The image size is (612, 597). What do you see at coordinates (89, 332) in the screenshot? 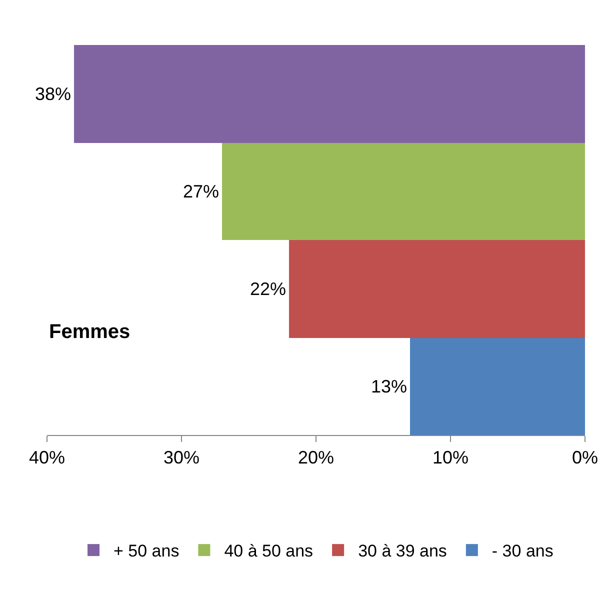
I see `annotation: Femmes` at bounding box center [89, 332].